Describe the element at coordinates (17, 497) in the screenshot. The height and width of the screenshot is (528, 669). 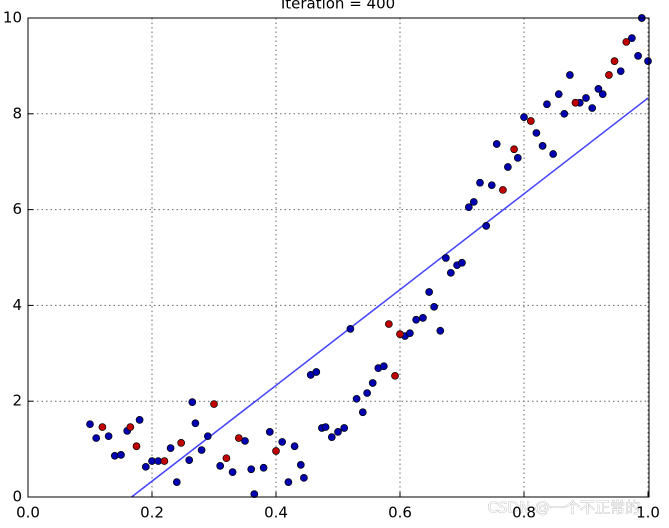
I see `y-tick-label: 0` at that location.